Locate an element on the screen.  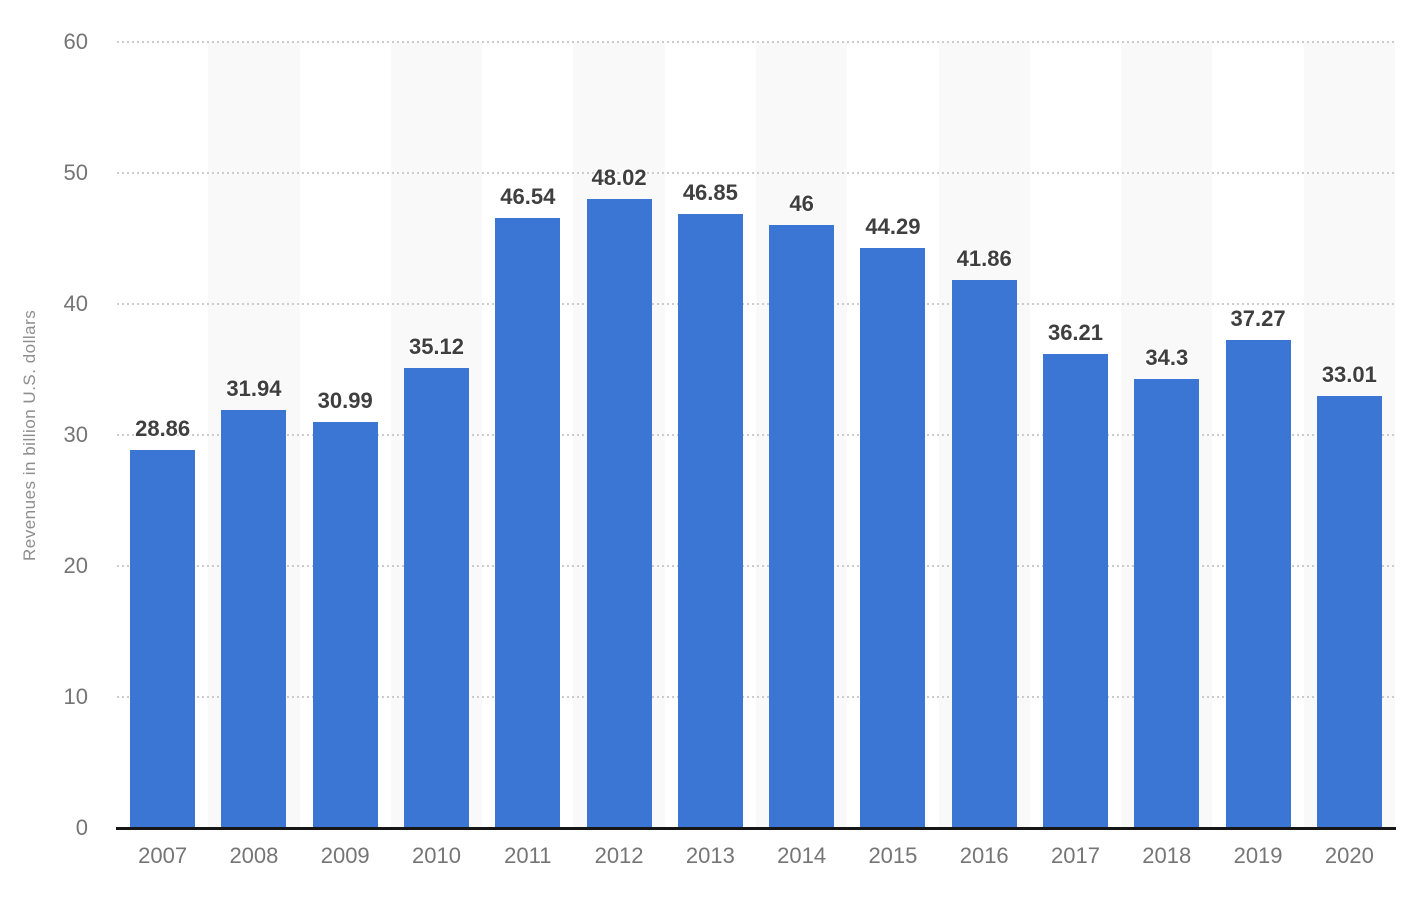
bar-value-label-2015: 44.29 is located at coordinates (893, 226).